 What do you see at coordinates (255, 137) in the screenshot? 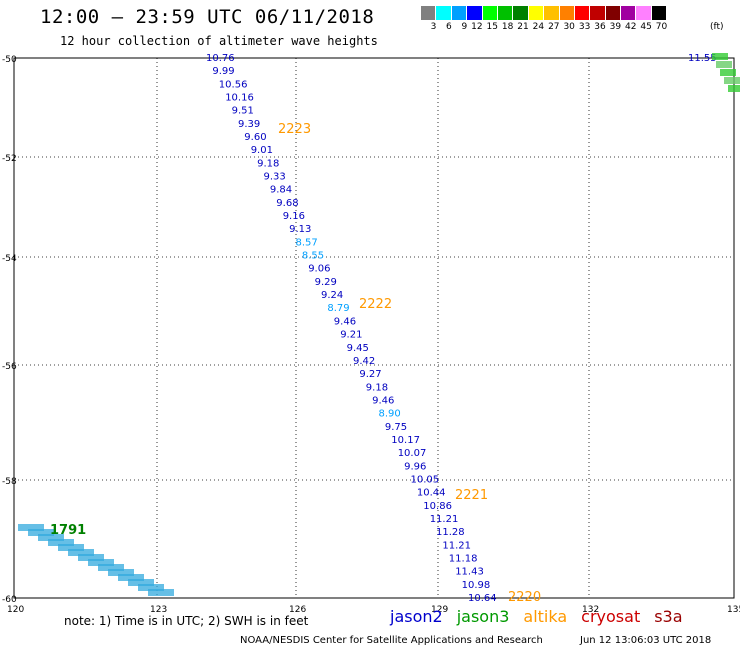
I see `swh-value-label: 9.60` at bounding box center [255, 137].